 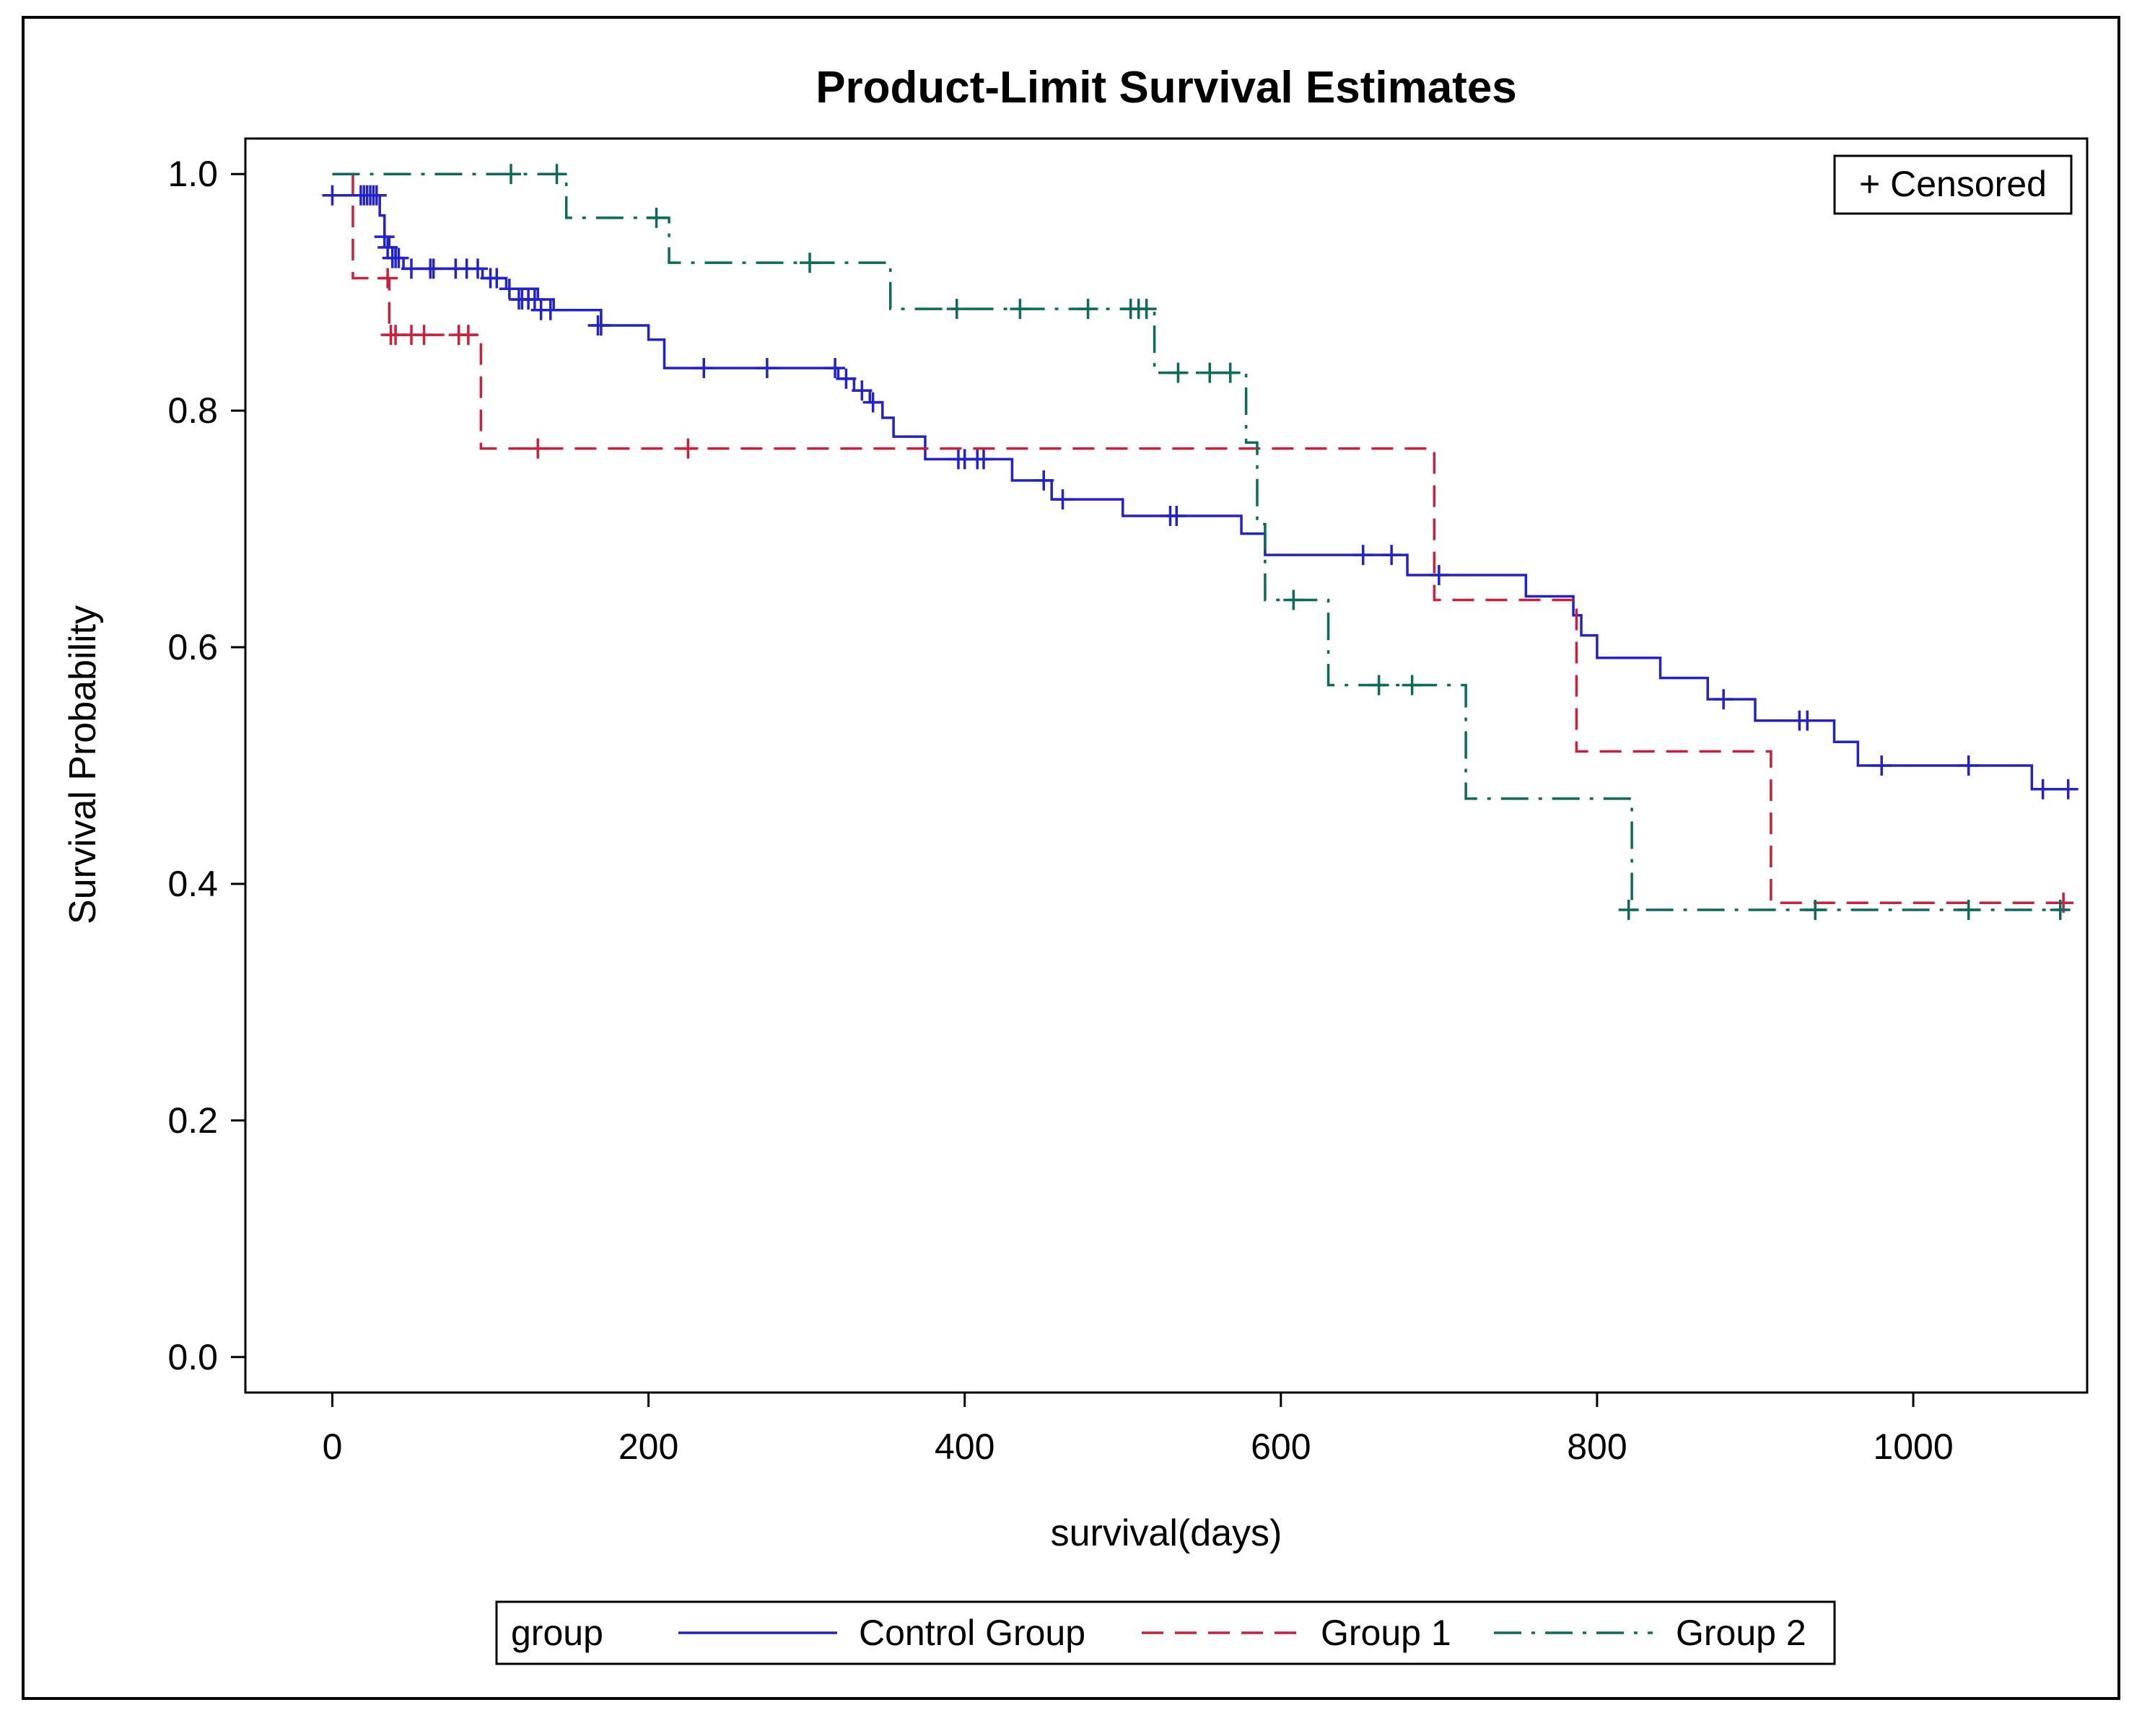 I want to click on legend-entry-2: Group 1, so click(x=1296, y=1633).